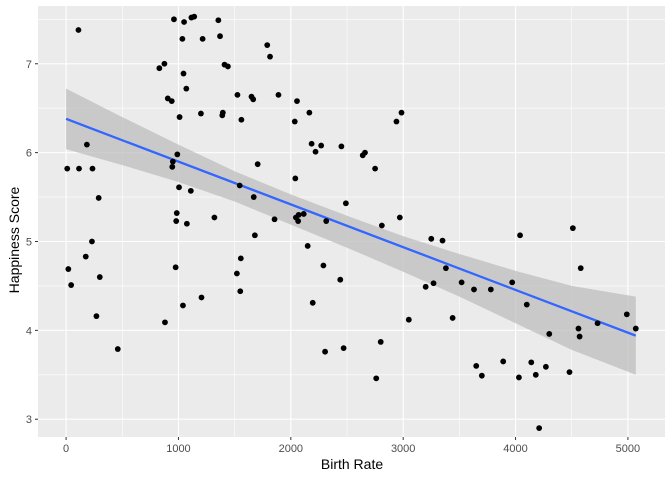  Describe the element at coordinates (29, 242) in the screenshot. I see `y-tick-label: 5` at that location.